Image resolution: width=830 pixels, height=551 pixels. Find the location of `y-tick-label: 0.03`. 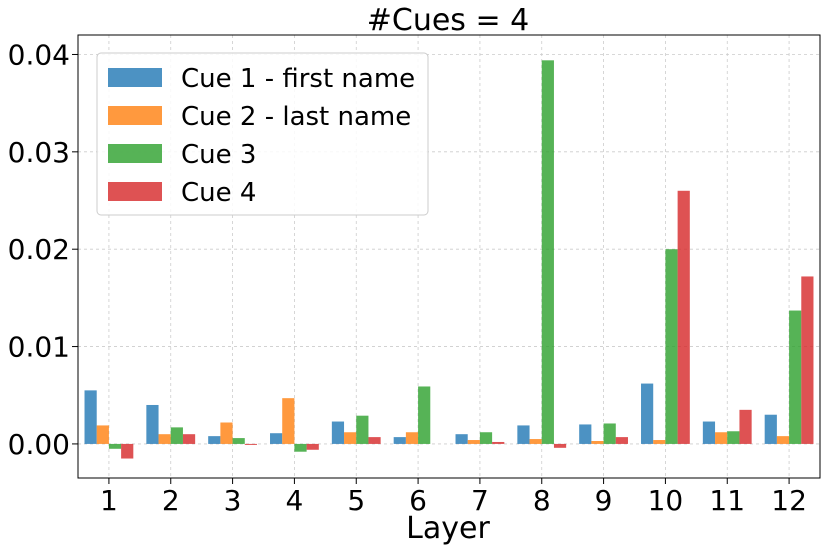

y-tick-label: 0.03 is located at coordinates (39, 152).